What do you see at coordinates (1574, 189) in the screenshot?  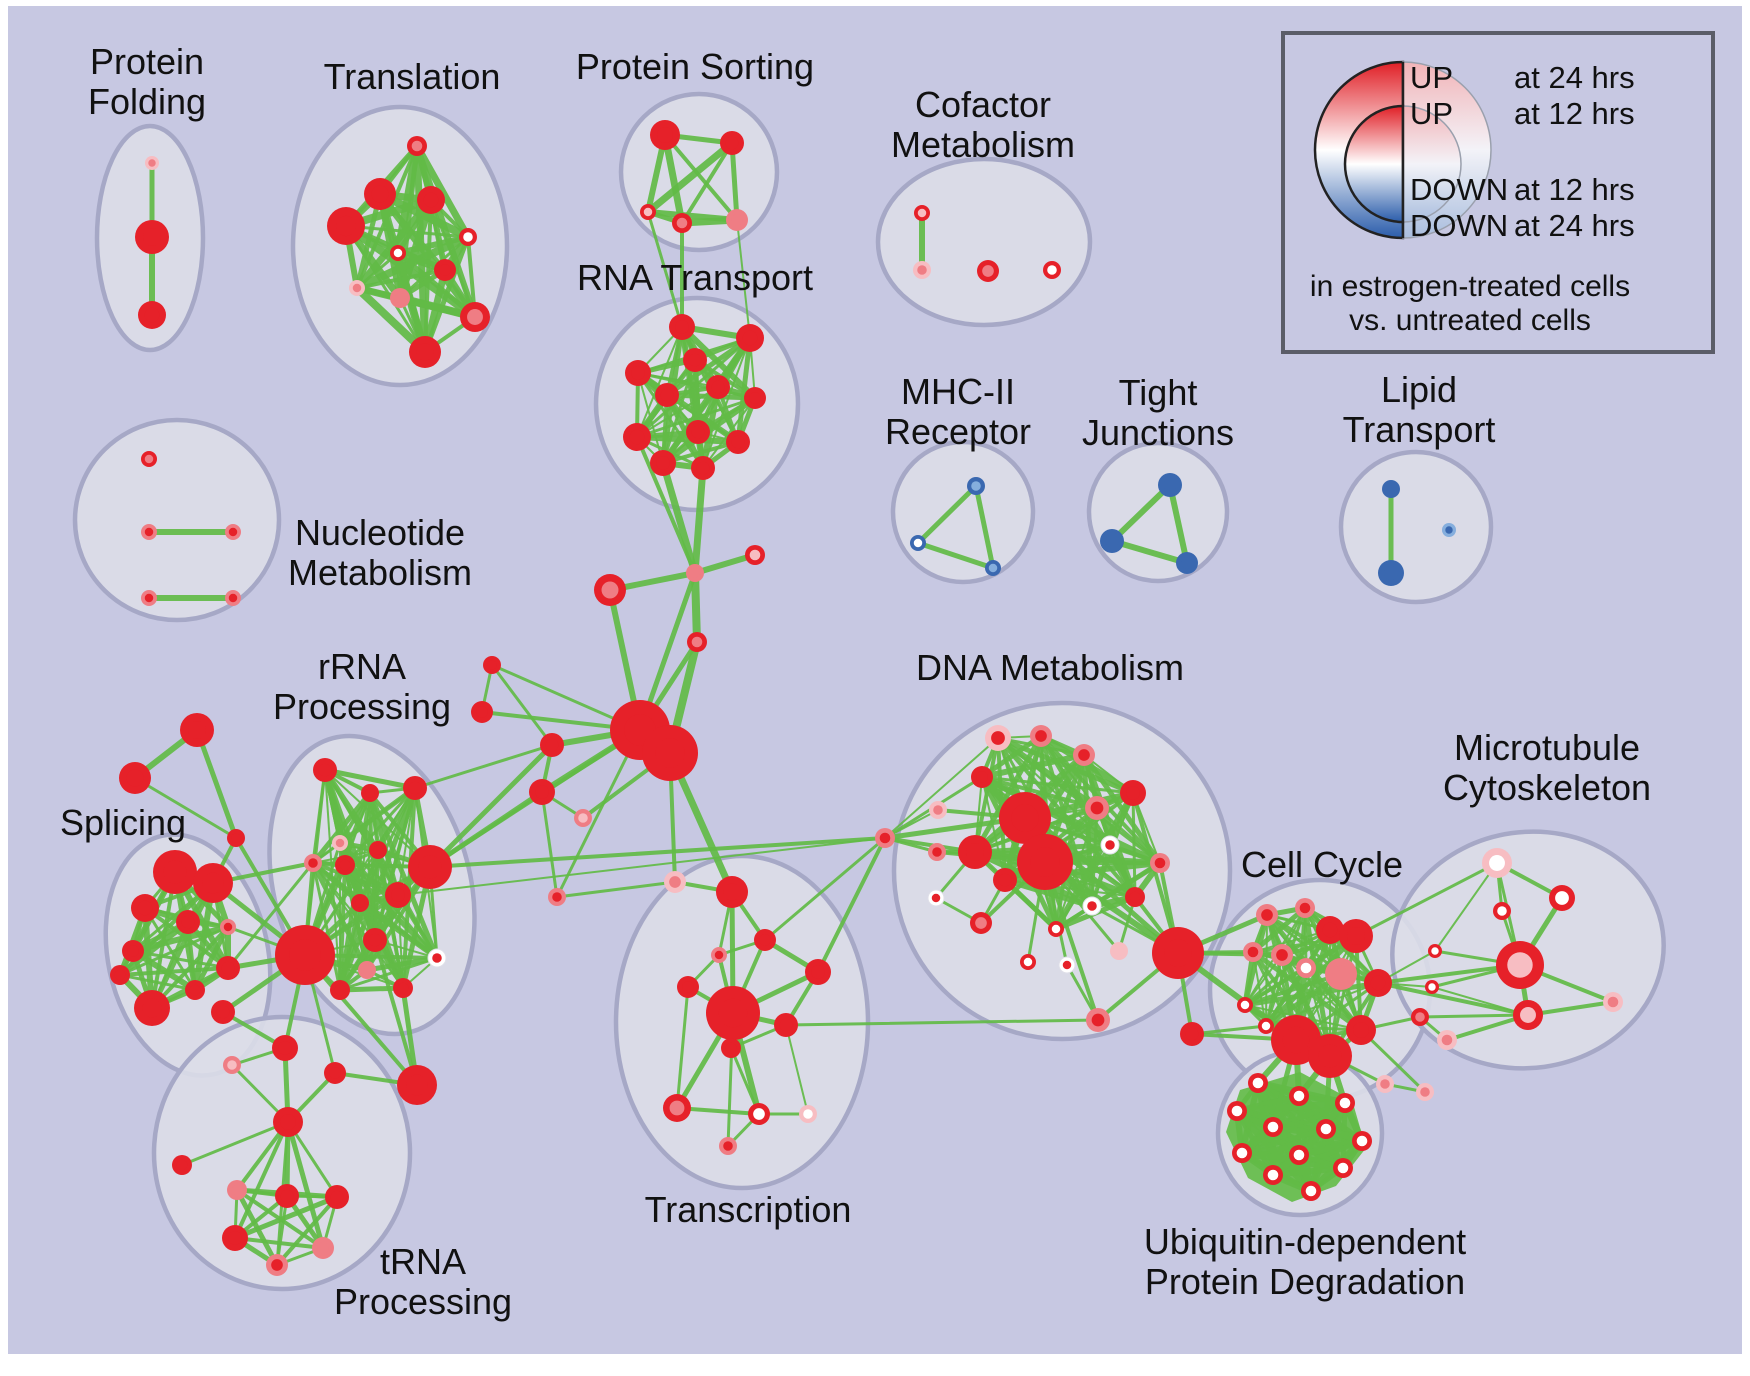 I see `legend-time-label: at 12 hrs` at bounding box center [1574, 189].